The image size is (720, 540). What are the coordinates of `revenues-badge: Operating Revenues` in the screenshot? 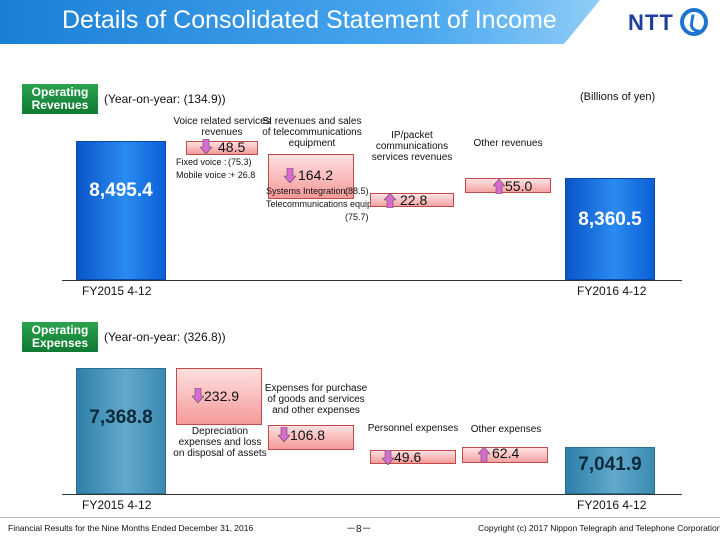 It's located at (60, 99).